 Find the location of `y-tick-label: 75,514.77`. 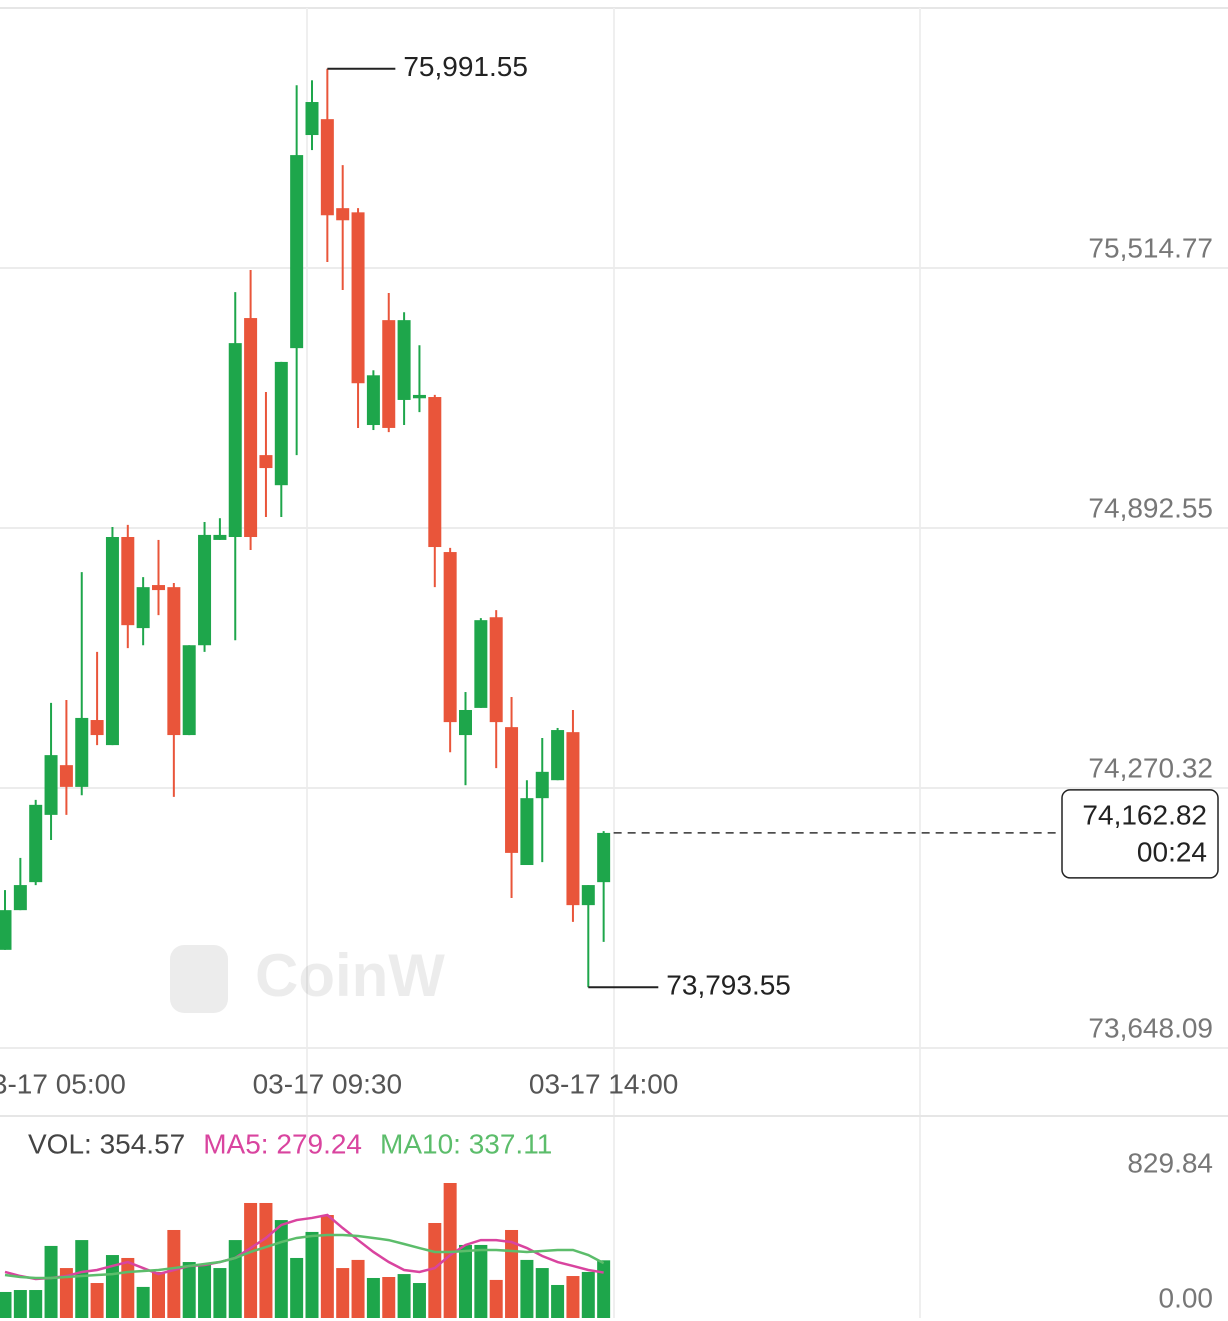

y-tick-label: 75,514.77 is located at coordinates (1150, 247).